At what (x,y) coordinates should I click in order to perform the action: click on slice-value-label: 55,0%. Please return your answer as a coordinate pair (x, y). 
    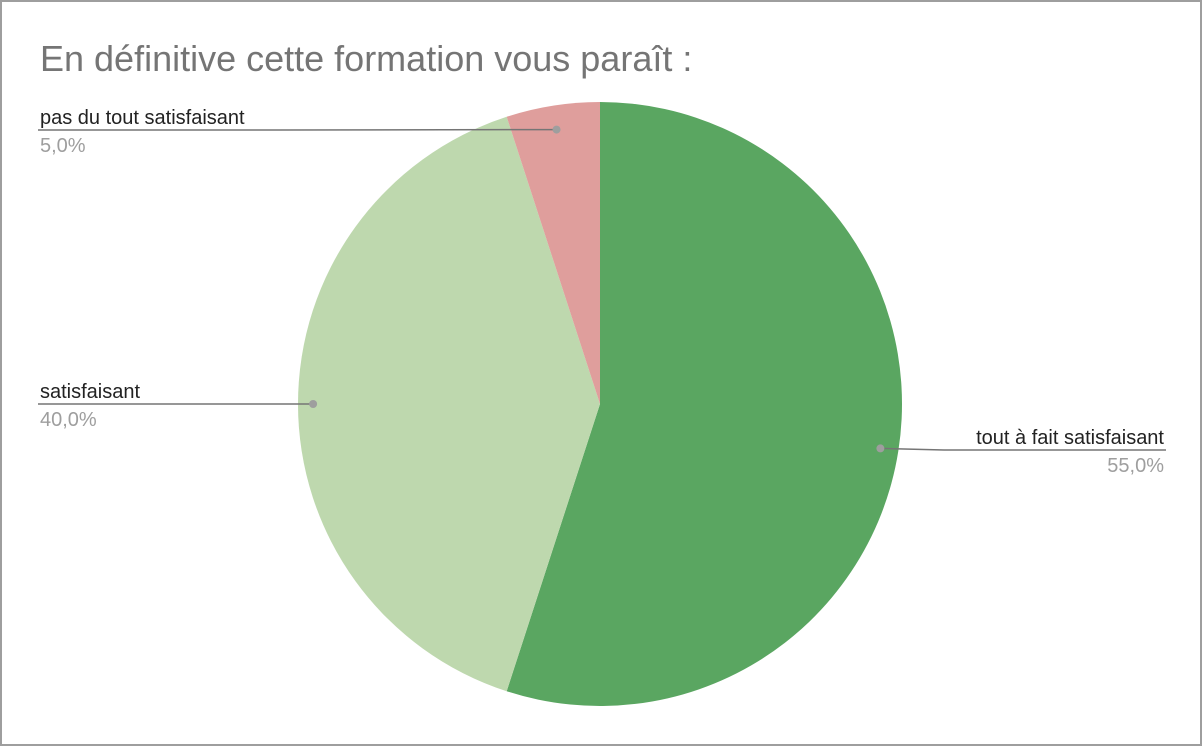
    Looking at the image, I should click on (1135, 466).